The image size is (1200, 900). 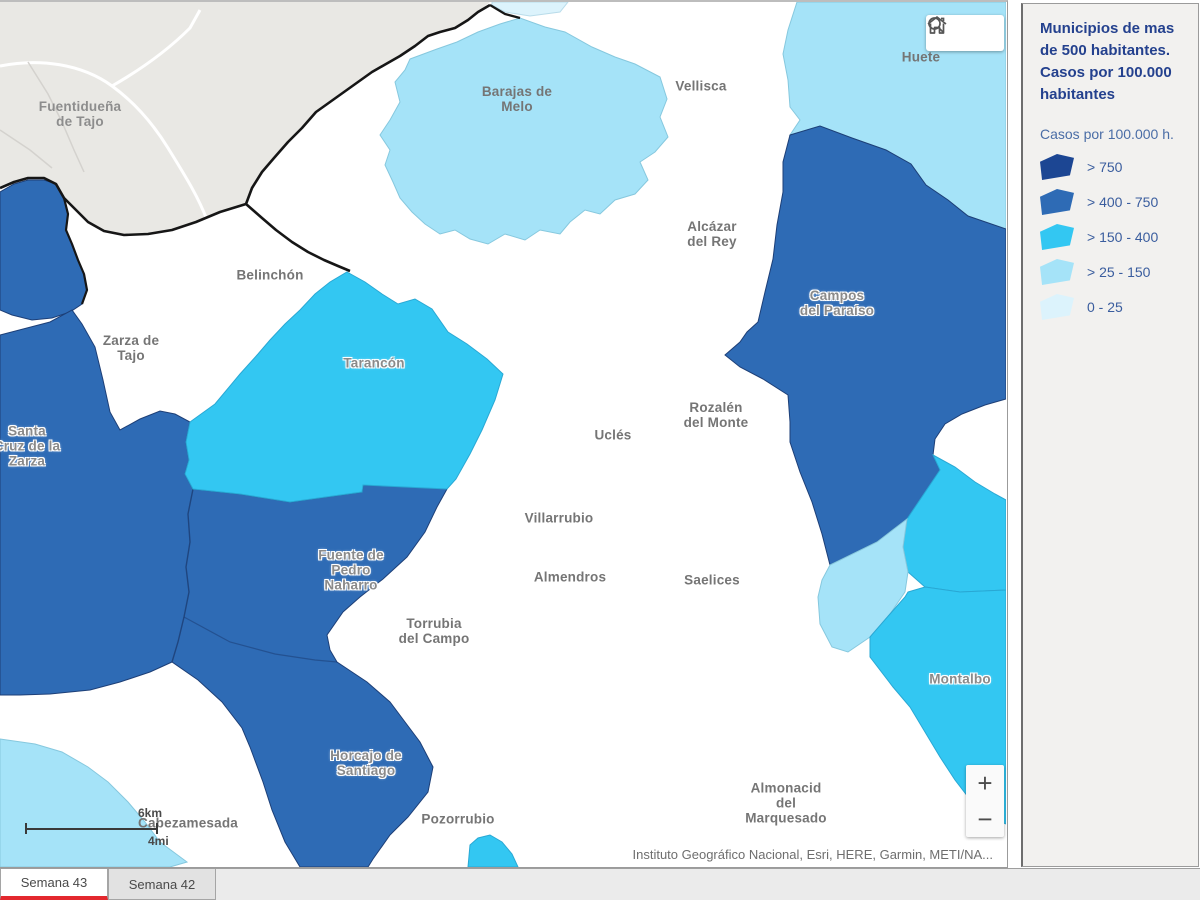 I want to click on legend-subtitle: Casos por 100.000 h., so click(x=1107, y=134).